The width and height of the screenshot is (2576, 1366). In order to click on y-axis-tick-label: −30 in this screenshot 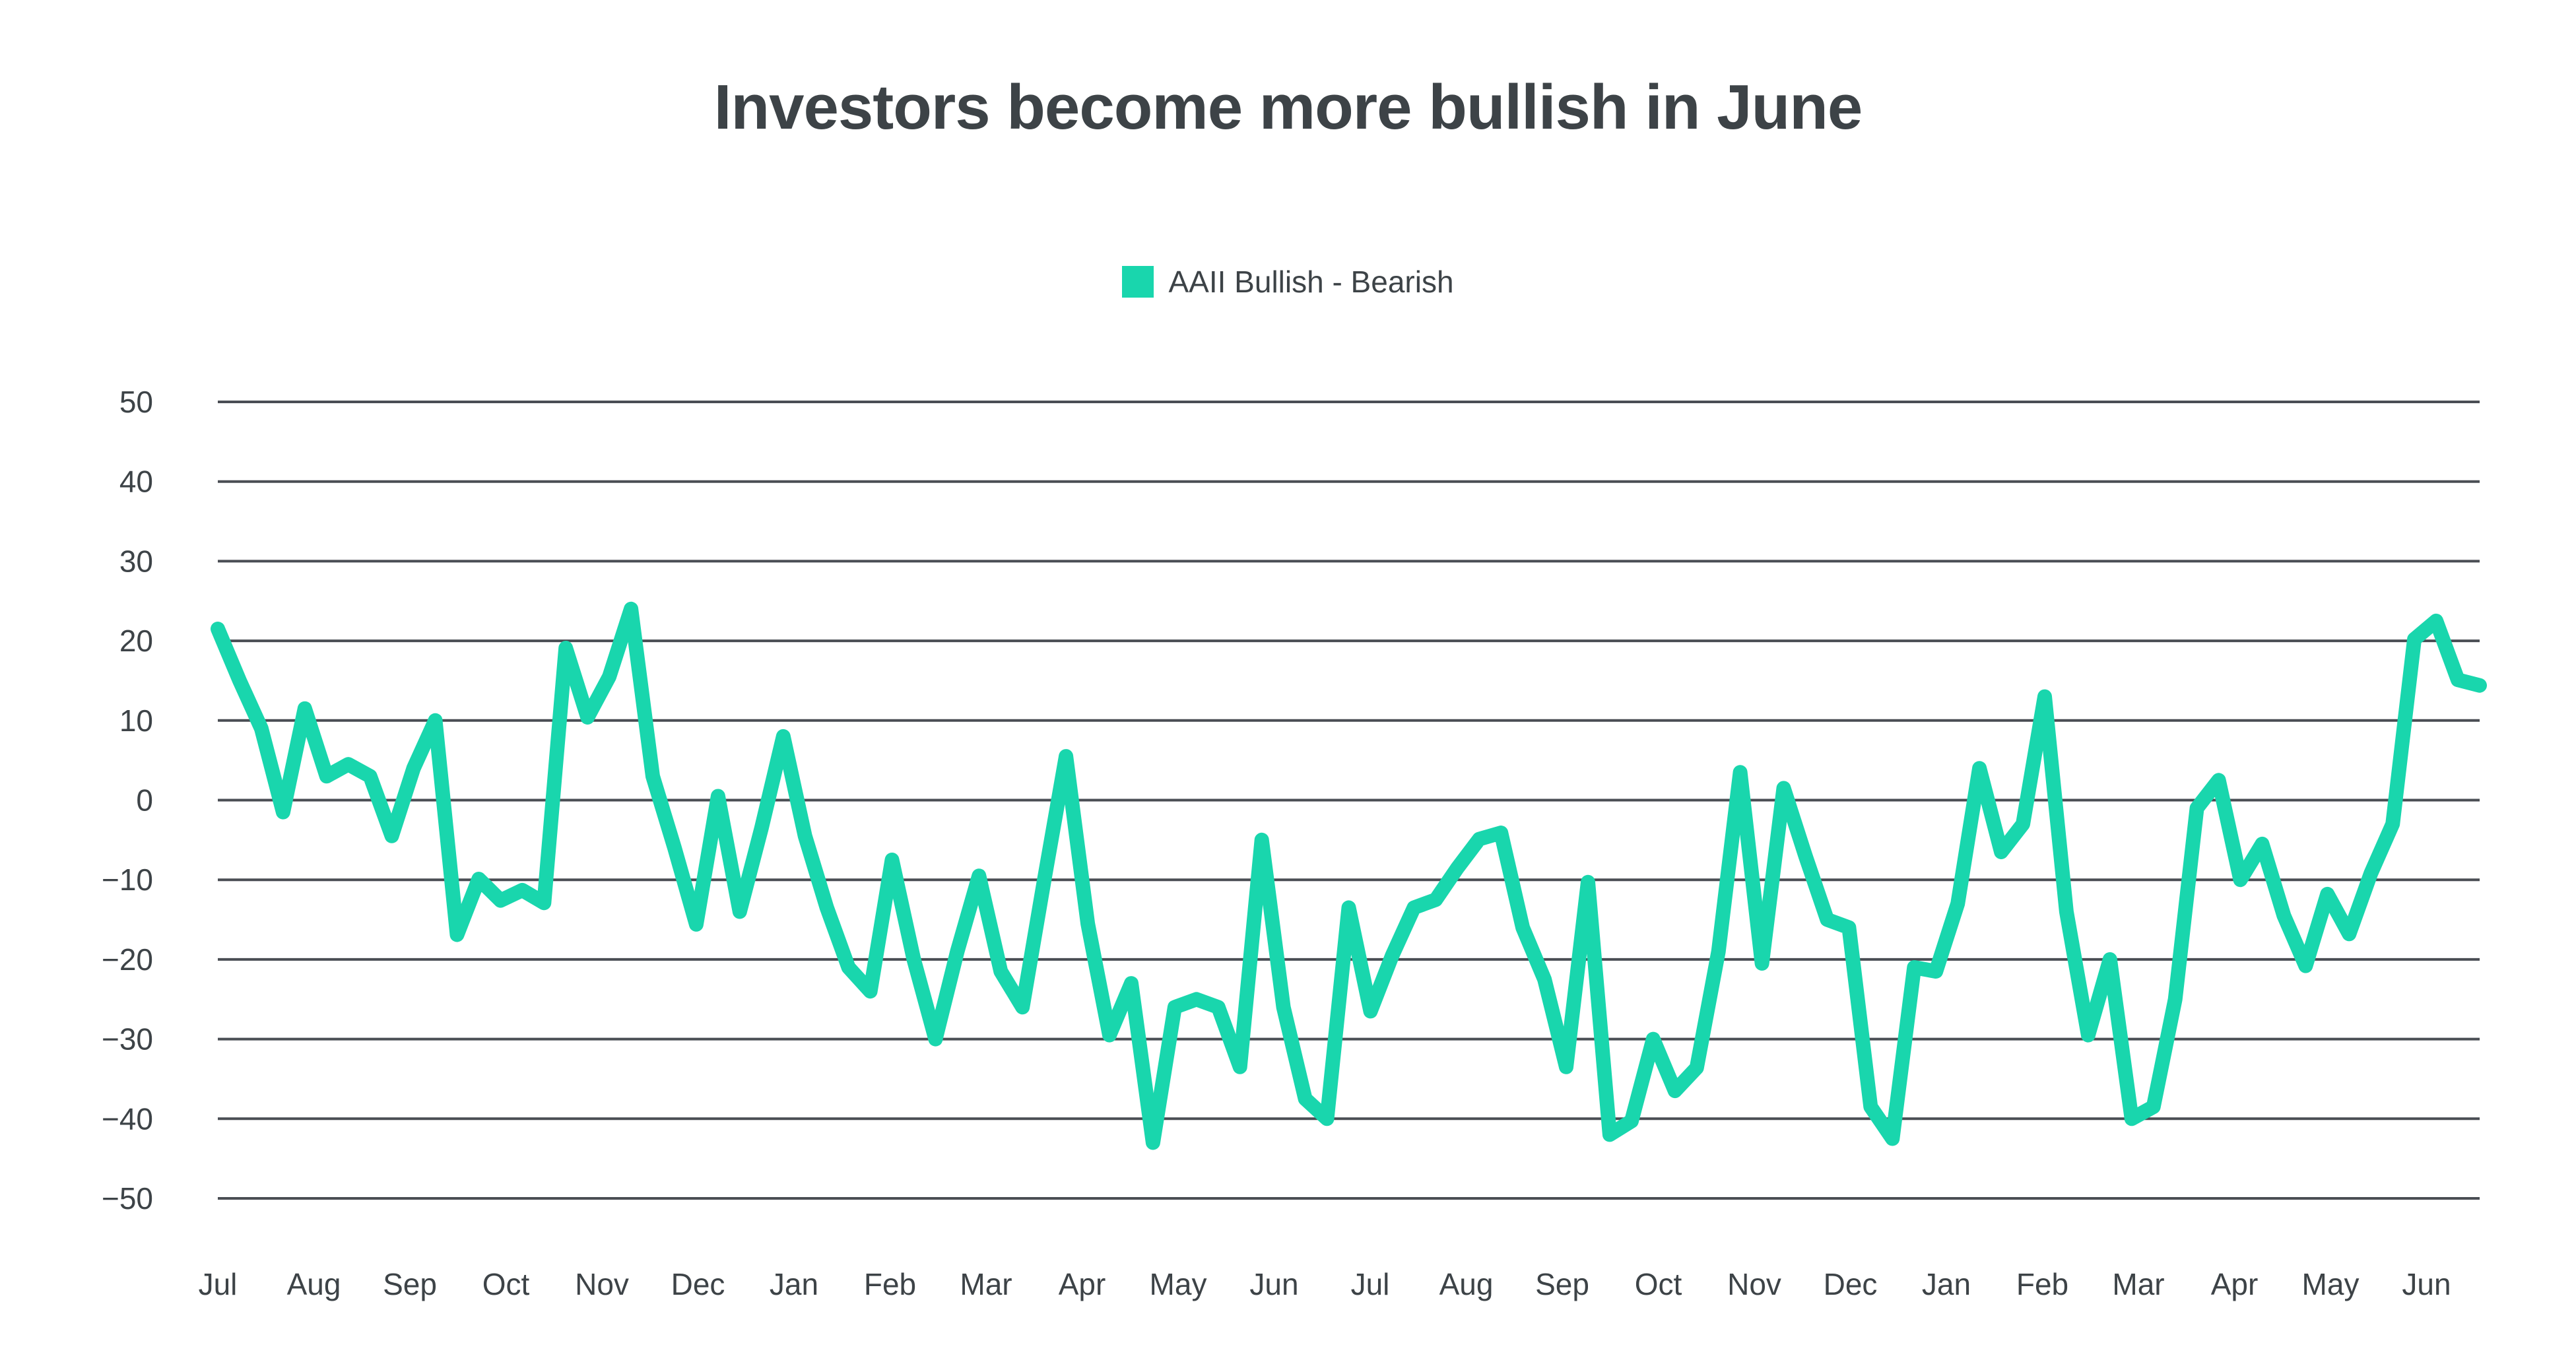, I will do `click(127, 1039)`.